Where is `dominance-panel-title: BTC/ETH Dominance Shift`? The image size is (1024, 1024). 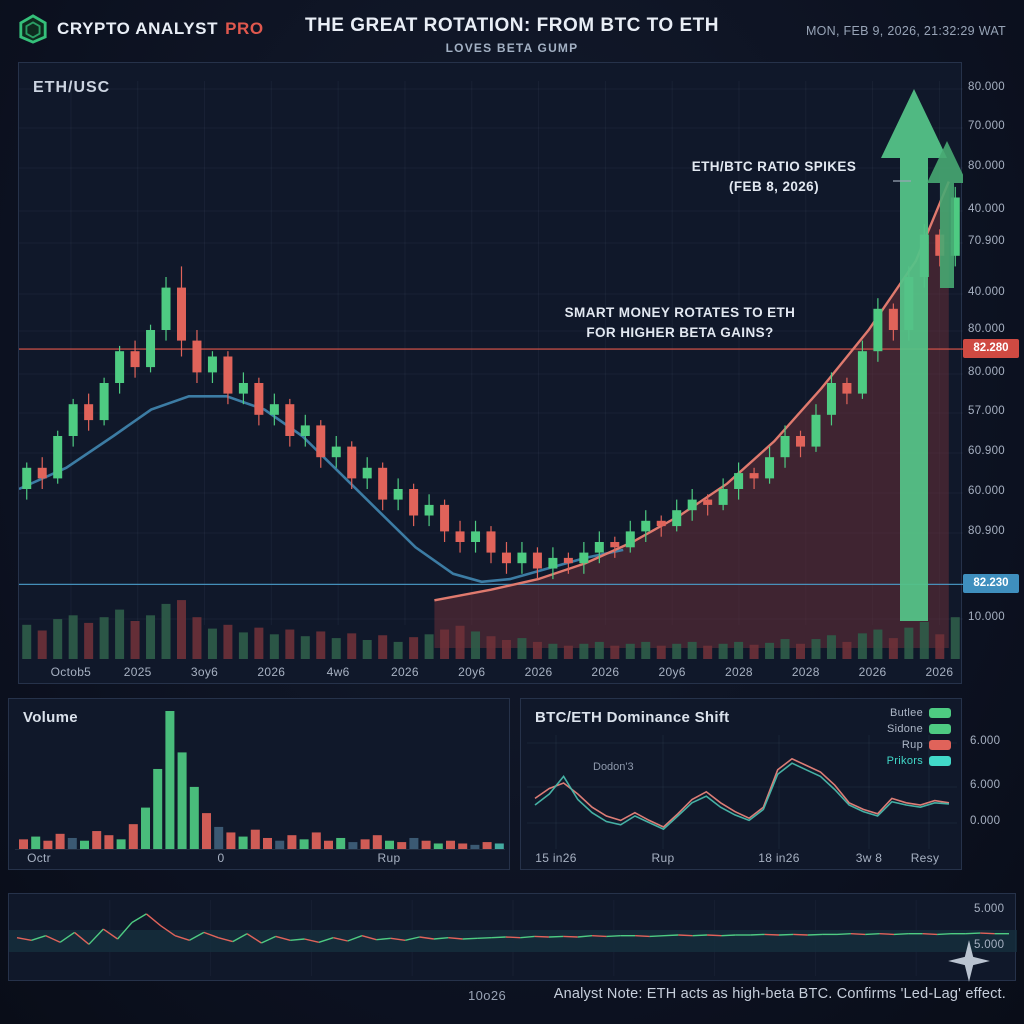
dominance-panel-title: BTC/ETH Dominance Shift is located at coordinates (632, 717).